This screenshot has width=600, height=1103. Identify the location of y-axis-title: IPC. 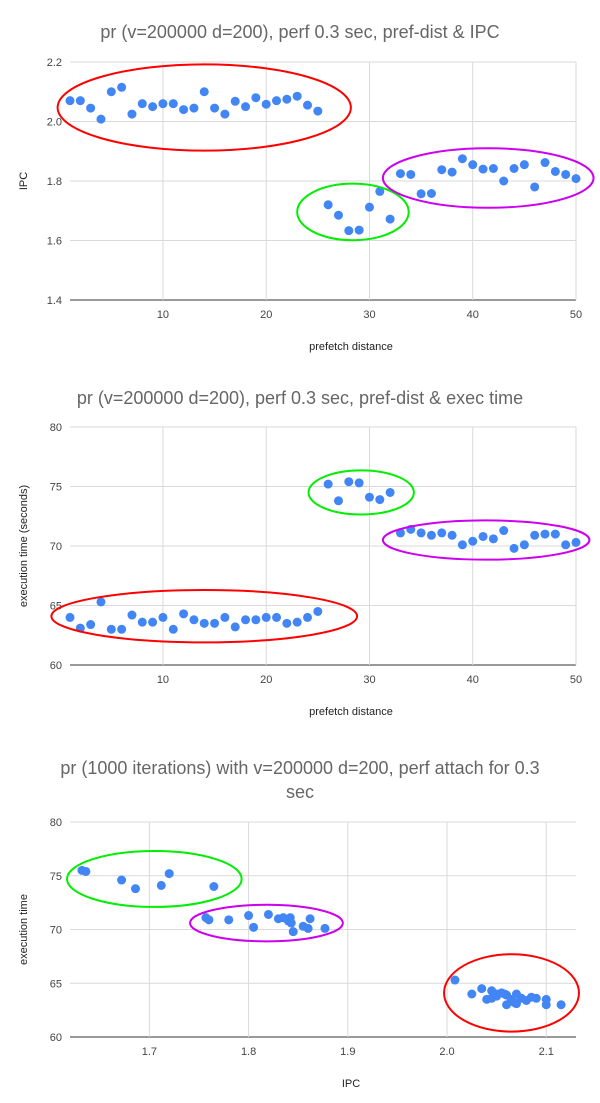
(24, 181).